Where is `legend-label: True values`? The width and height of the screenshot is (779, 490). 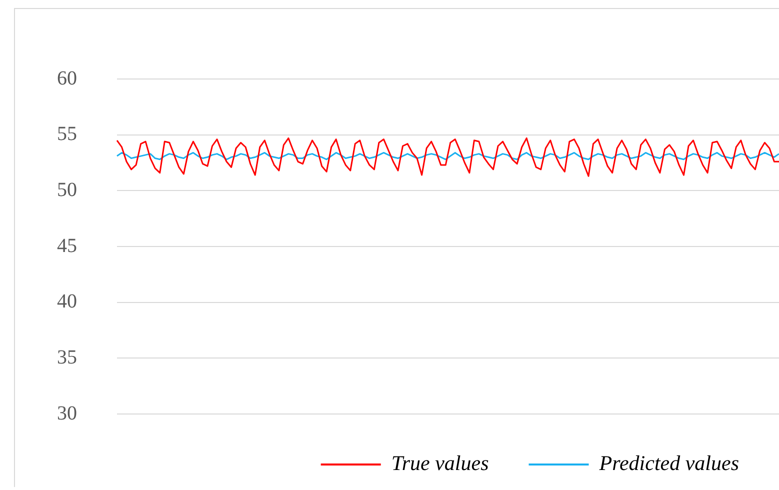
legend-label: True values is located at coordinates (440, 463).